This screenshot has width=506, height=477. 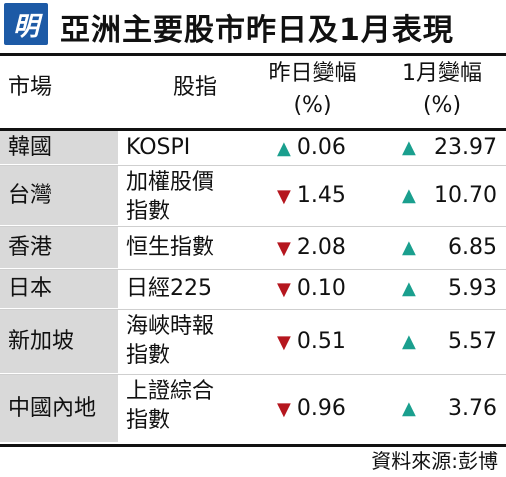 I want to click on day-change-number: 0.10, so click(x=321, y=288).